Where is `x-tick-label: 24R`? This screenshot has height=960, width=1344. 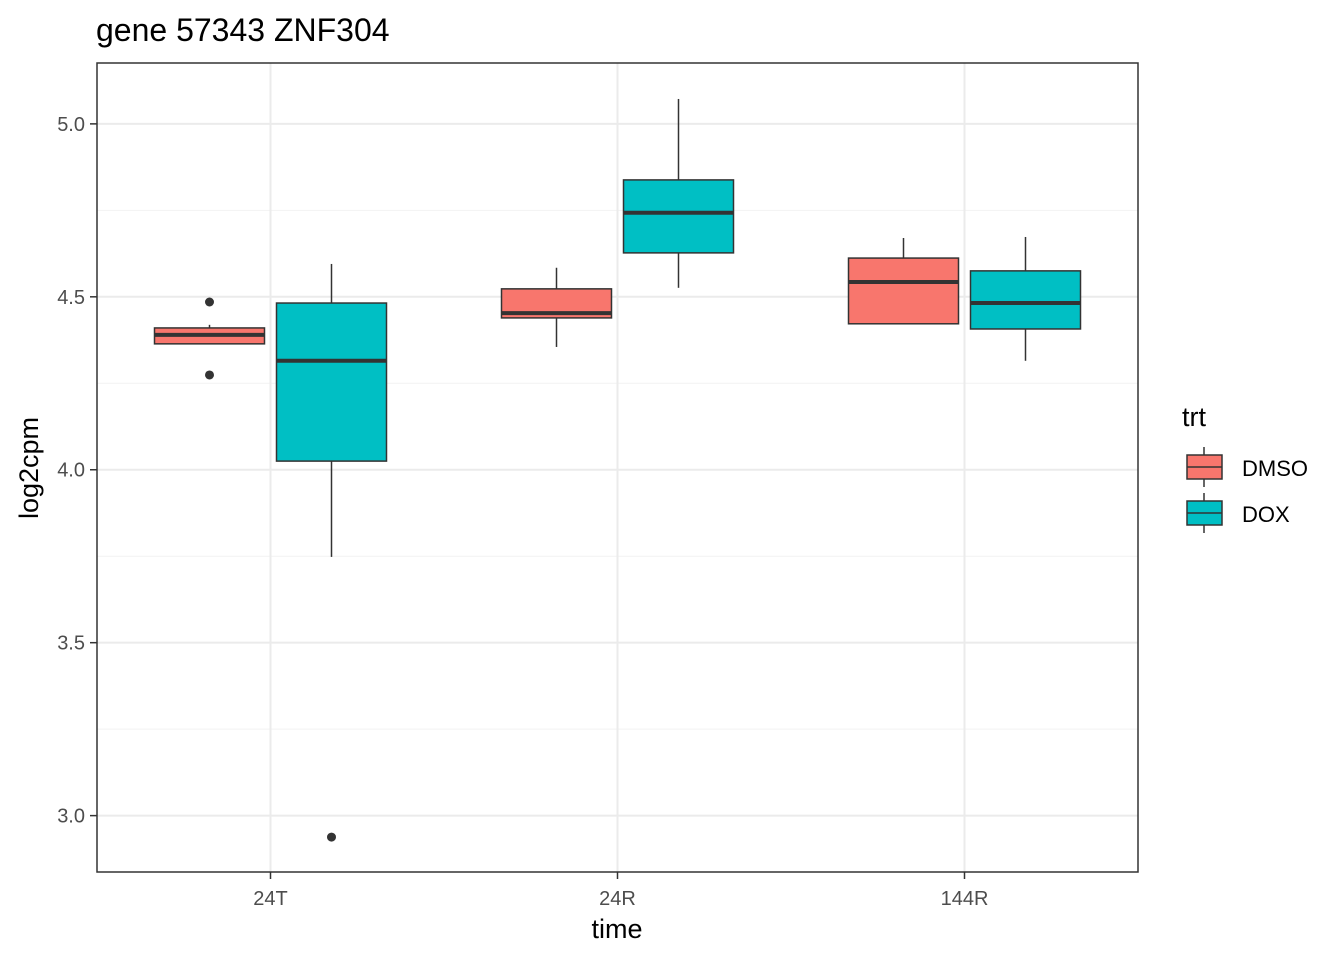 x-tick-label: 24R is located at coordinates (617, 899).